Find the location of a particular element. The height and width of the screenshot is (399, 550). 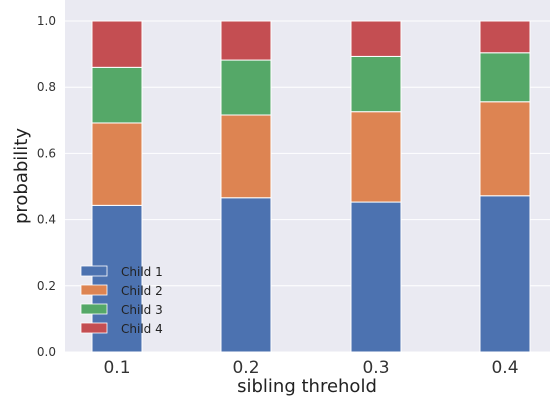

y-axis-label: probability is located at coordinates (21, 176).